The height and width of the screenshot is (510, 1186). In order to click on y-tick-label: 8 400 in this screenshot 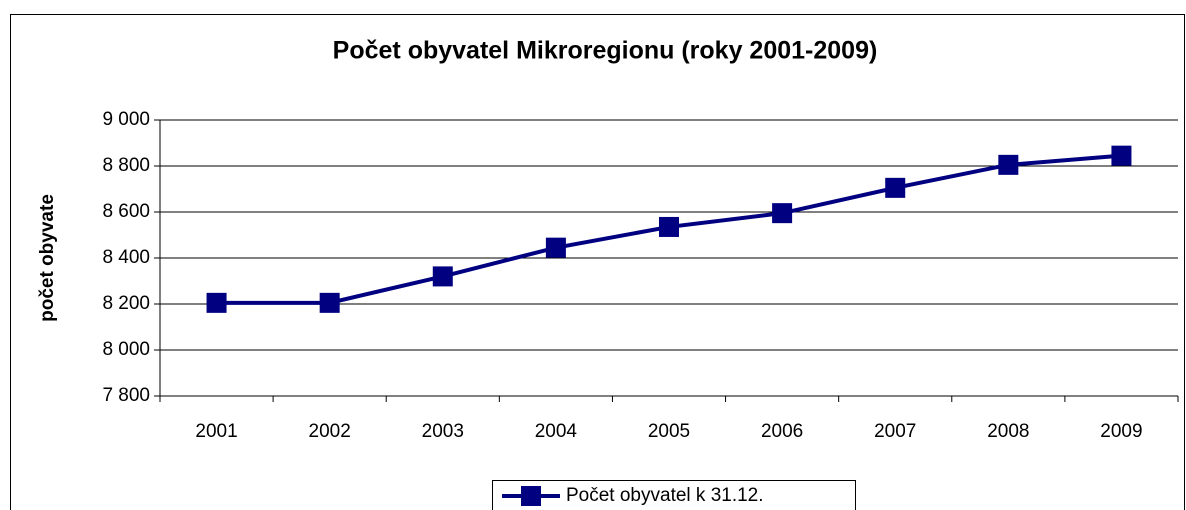, I will do `click(126, 257)`.